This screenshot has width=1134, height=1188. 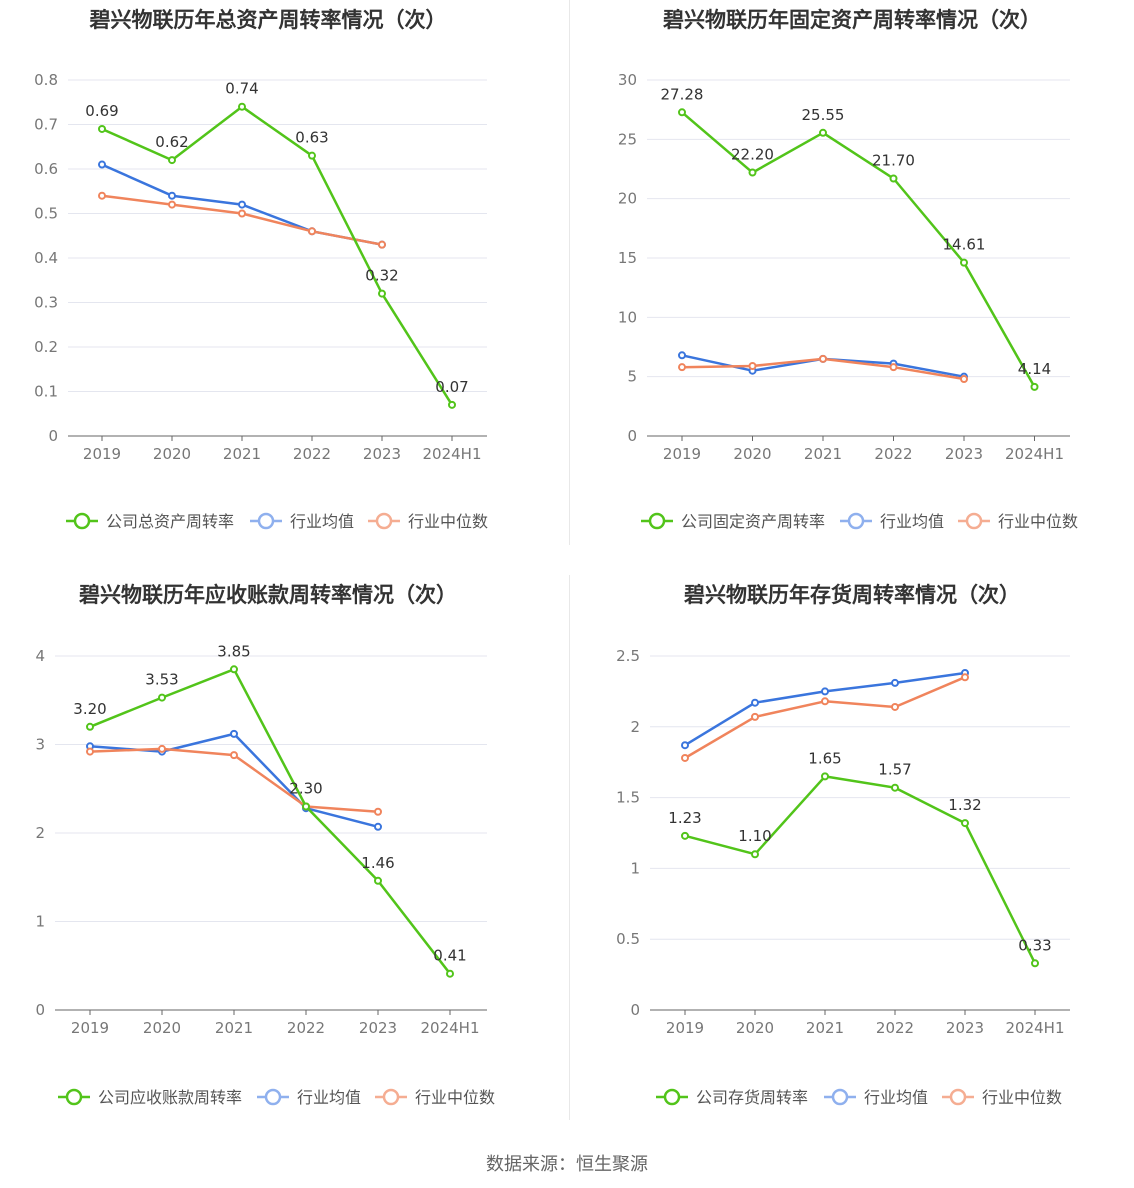 I want to click on data-label: 1.57, so click(x=894, y=770).